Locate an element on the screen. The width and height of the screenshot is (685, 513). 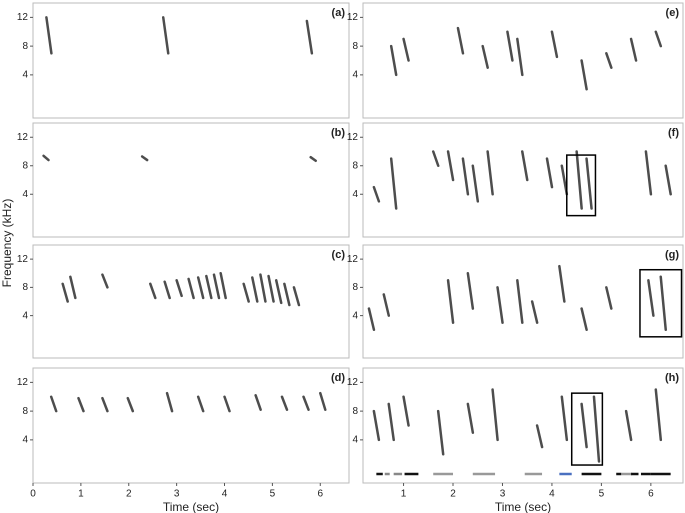
panel-label: (d) is located at coordinates (338, 378).